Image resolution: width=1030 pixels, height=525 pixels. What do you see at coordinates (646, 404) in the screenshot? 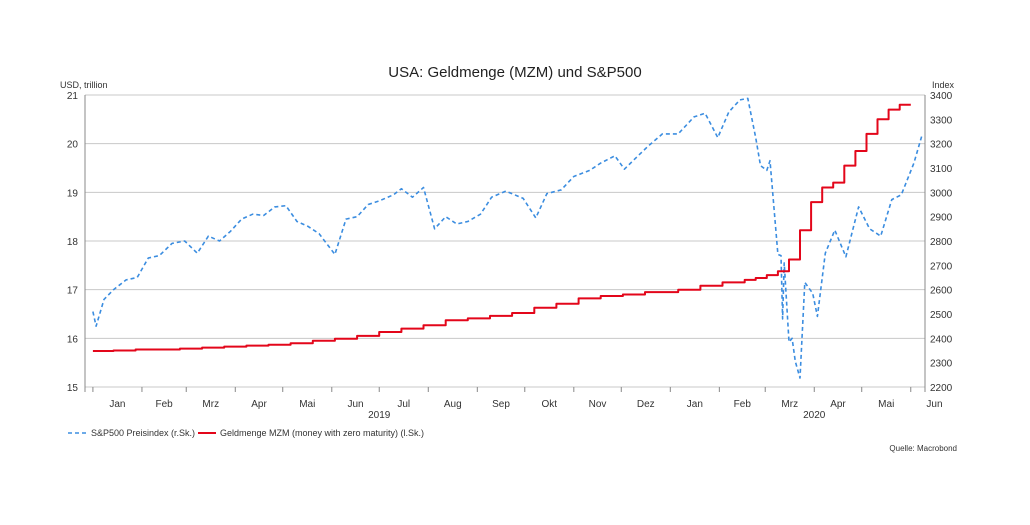
I see `x-tick-label-Dez: Dez` at bounding box center [646, 404].